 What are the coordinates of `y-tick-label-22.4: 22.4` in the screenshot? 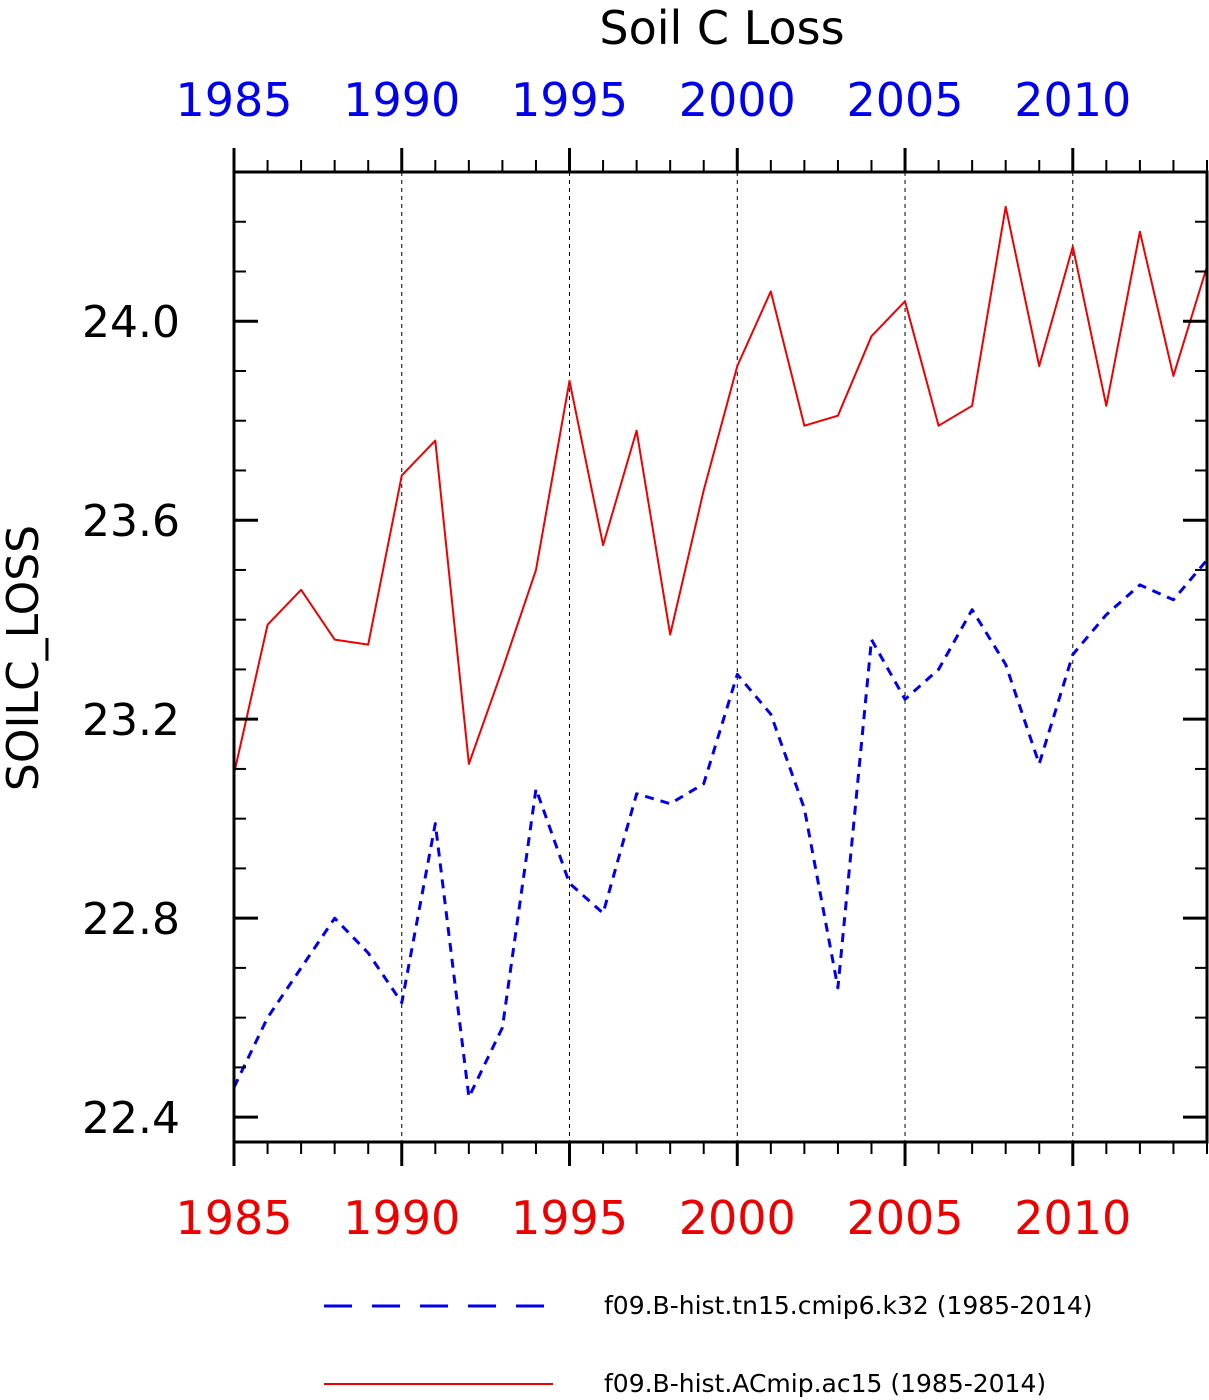 It's located at (131, 1118).